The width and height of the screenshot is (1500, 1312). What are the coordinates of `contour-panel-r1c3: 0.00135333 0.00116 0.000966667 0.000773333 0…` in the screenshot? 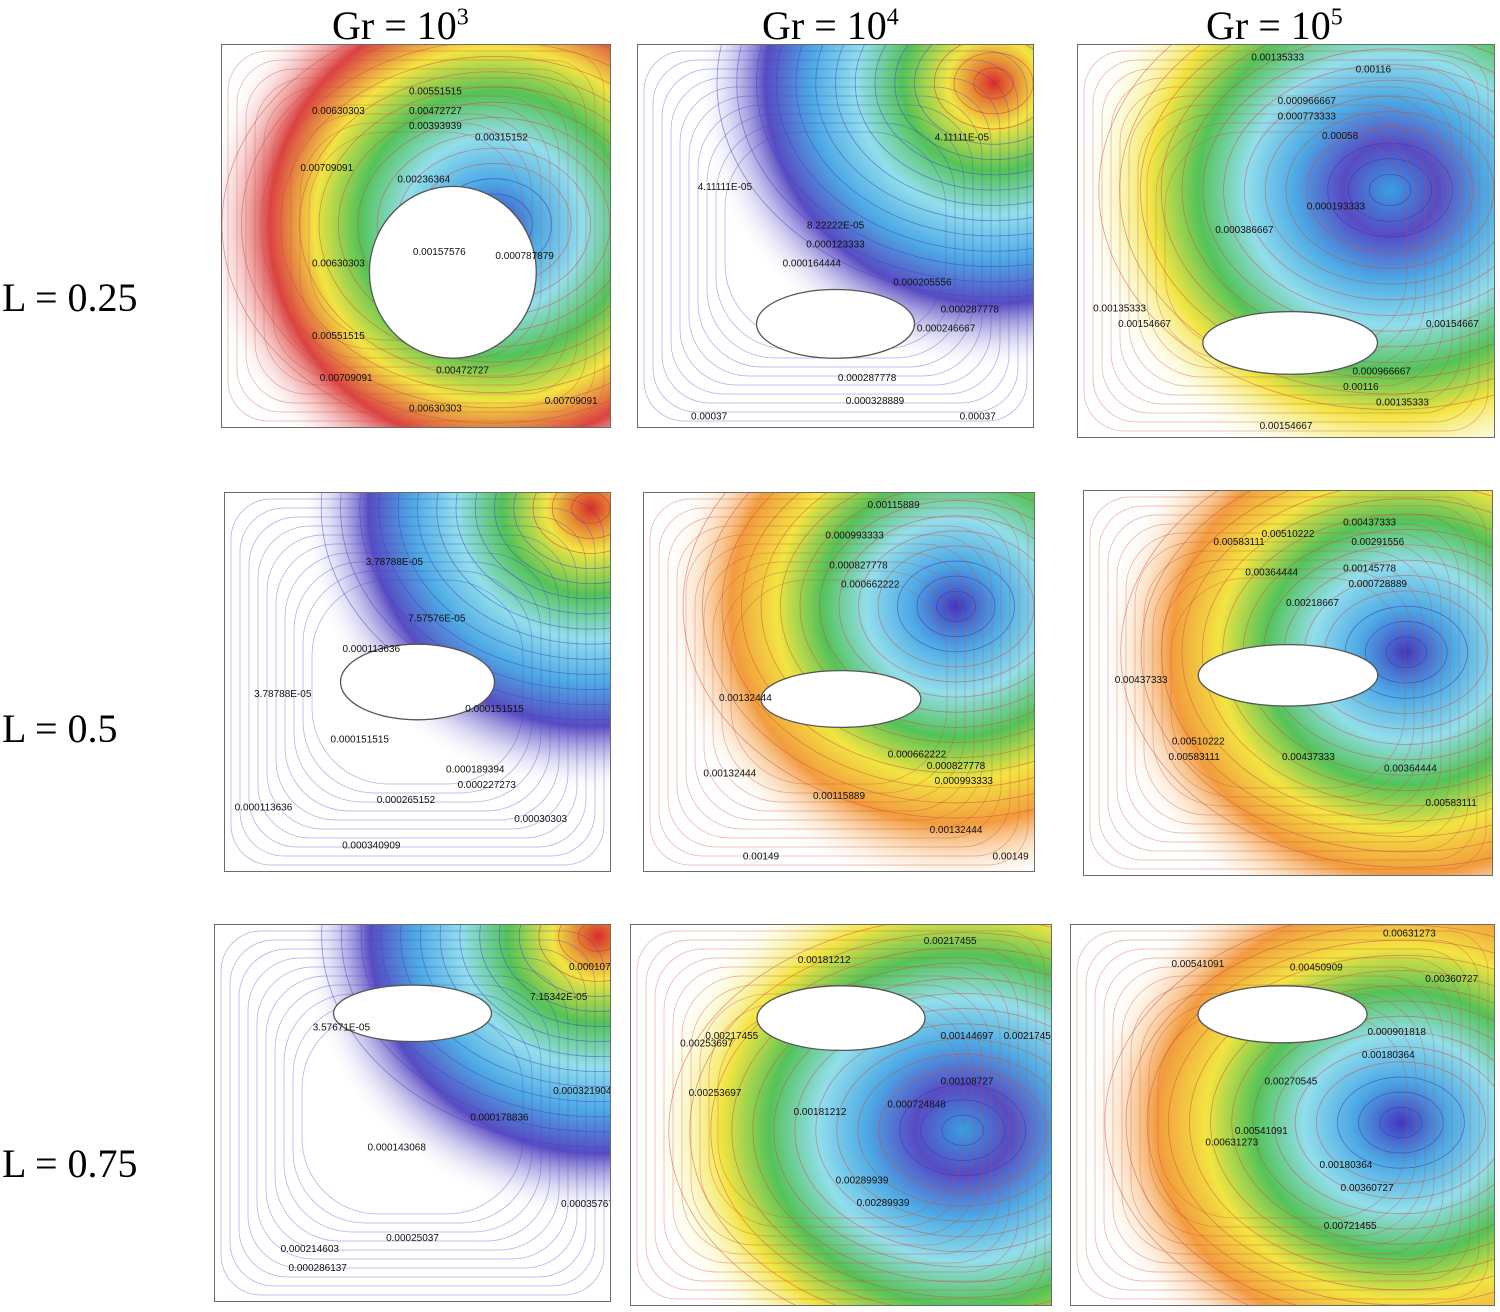 It's located at (1286, 241).